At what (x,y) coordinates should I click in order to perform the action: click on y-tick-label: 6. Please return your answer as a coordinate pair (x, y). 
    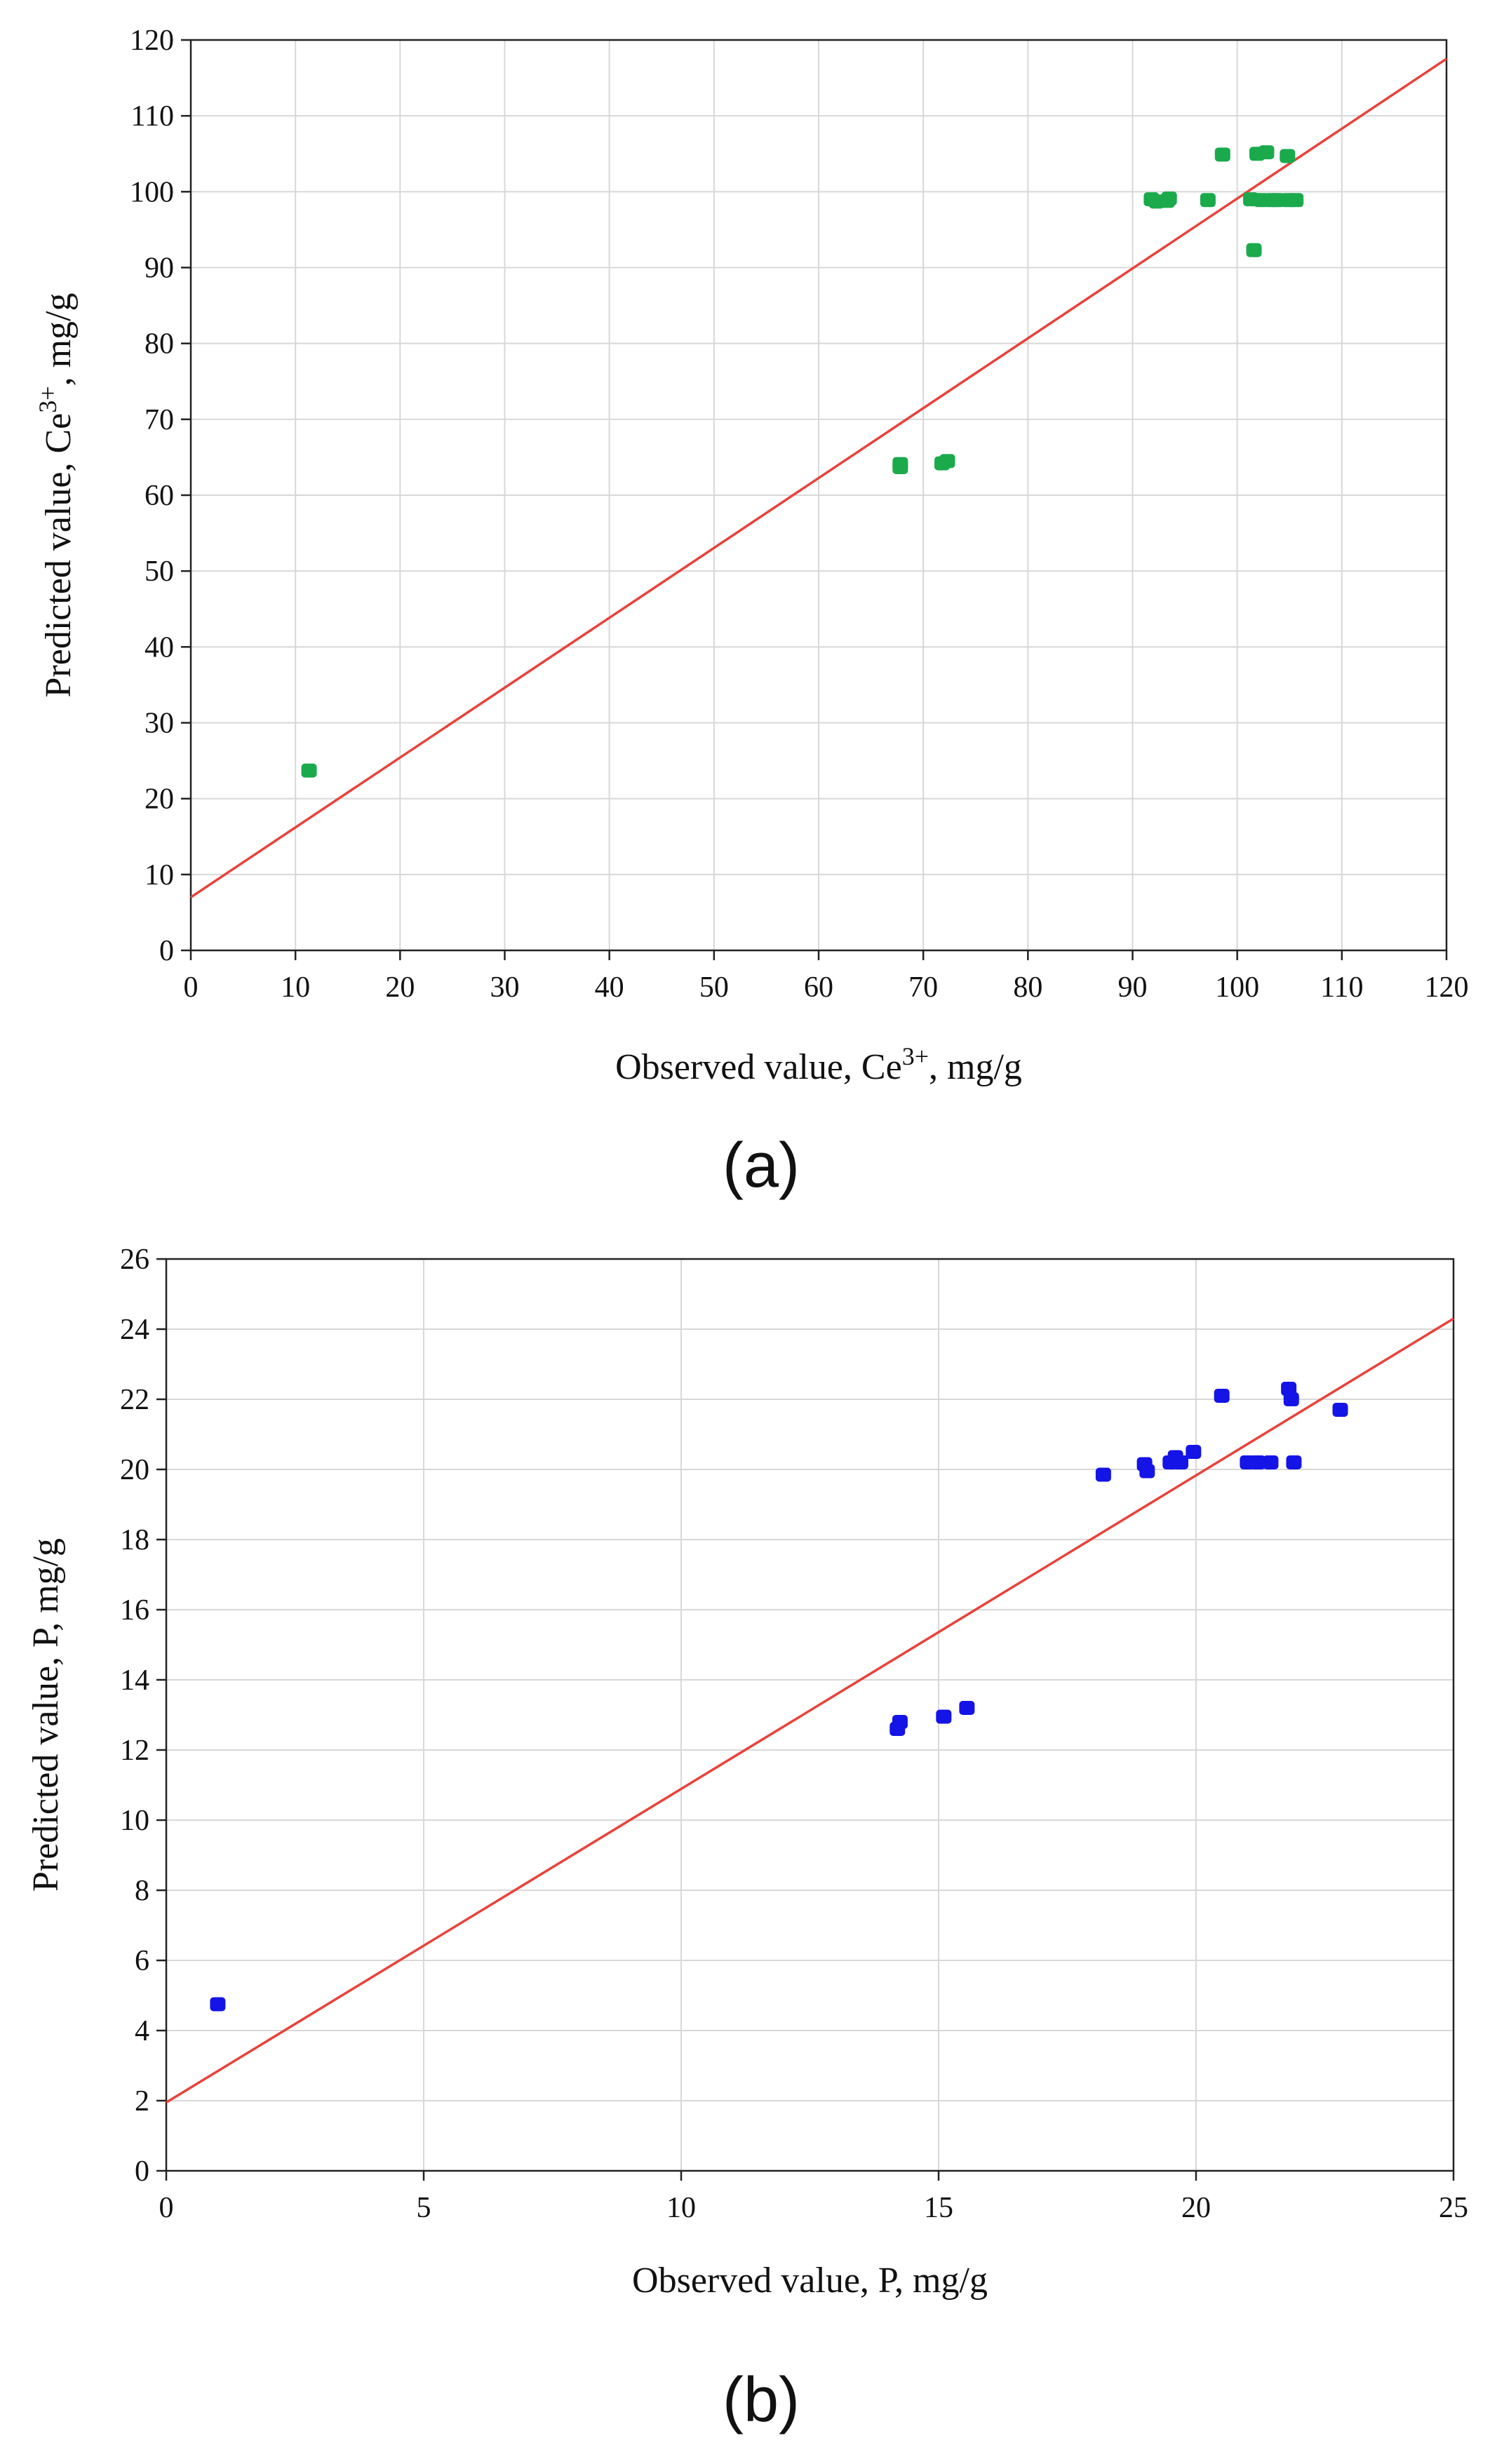
    Looking at the image, I should click on (142, 1961).